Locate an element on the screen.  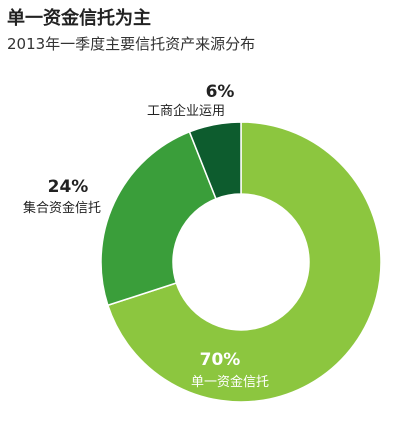
slice-single-fund-percent: 70% is located at coordinates (220, 360).